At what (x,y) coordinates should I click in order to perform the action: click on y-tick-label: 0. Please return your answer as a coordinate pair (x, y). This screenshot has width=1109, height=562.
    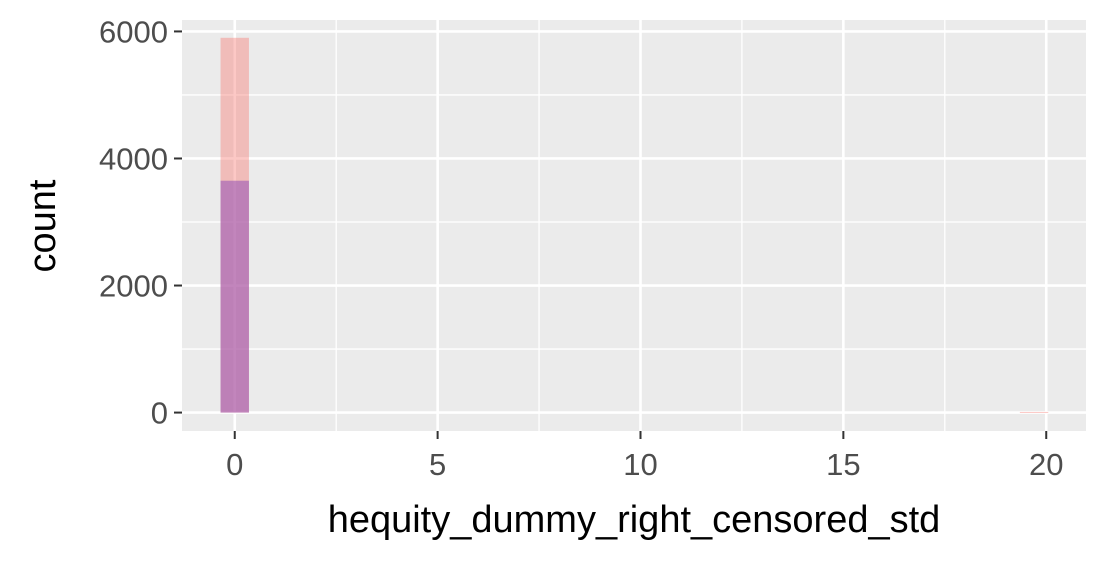
    Looking at the image, I should click on (159, 413).